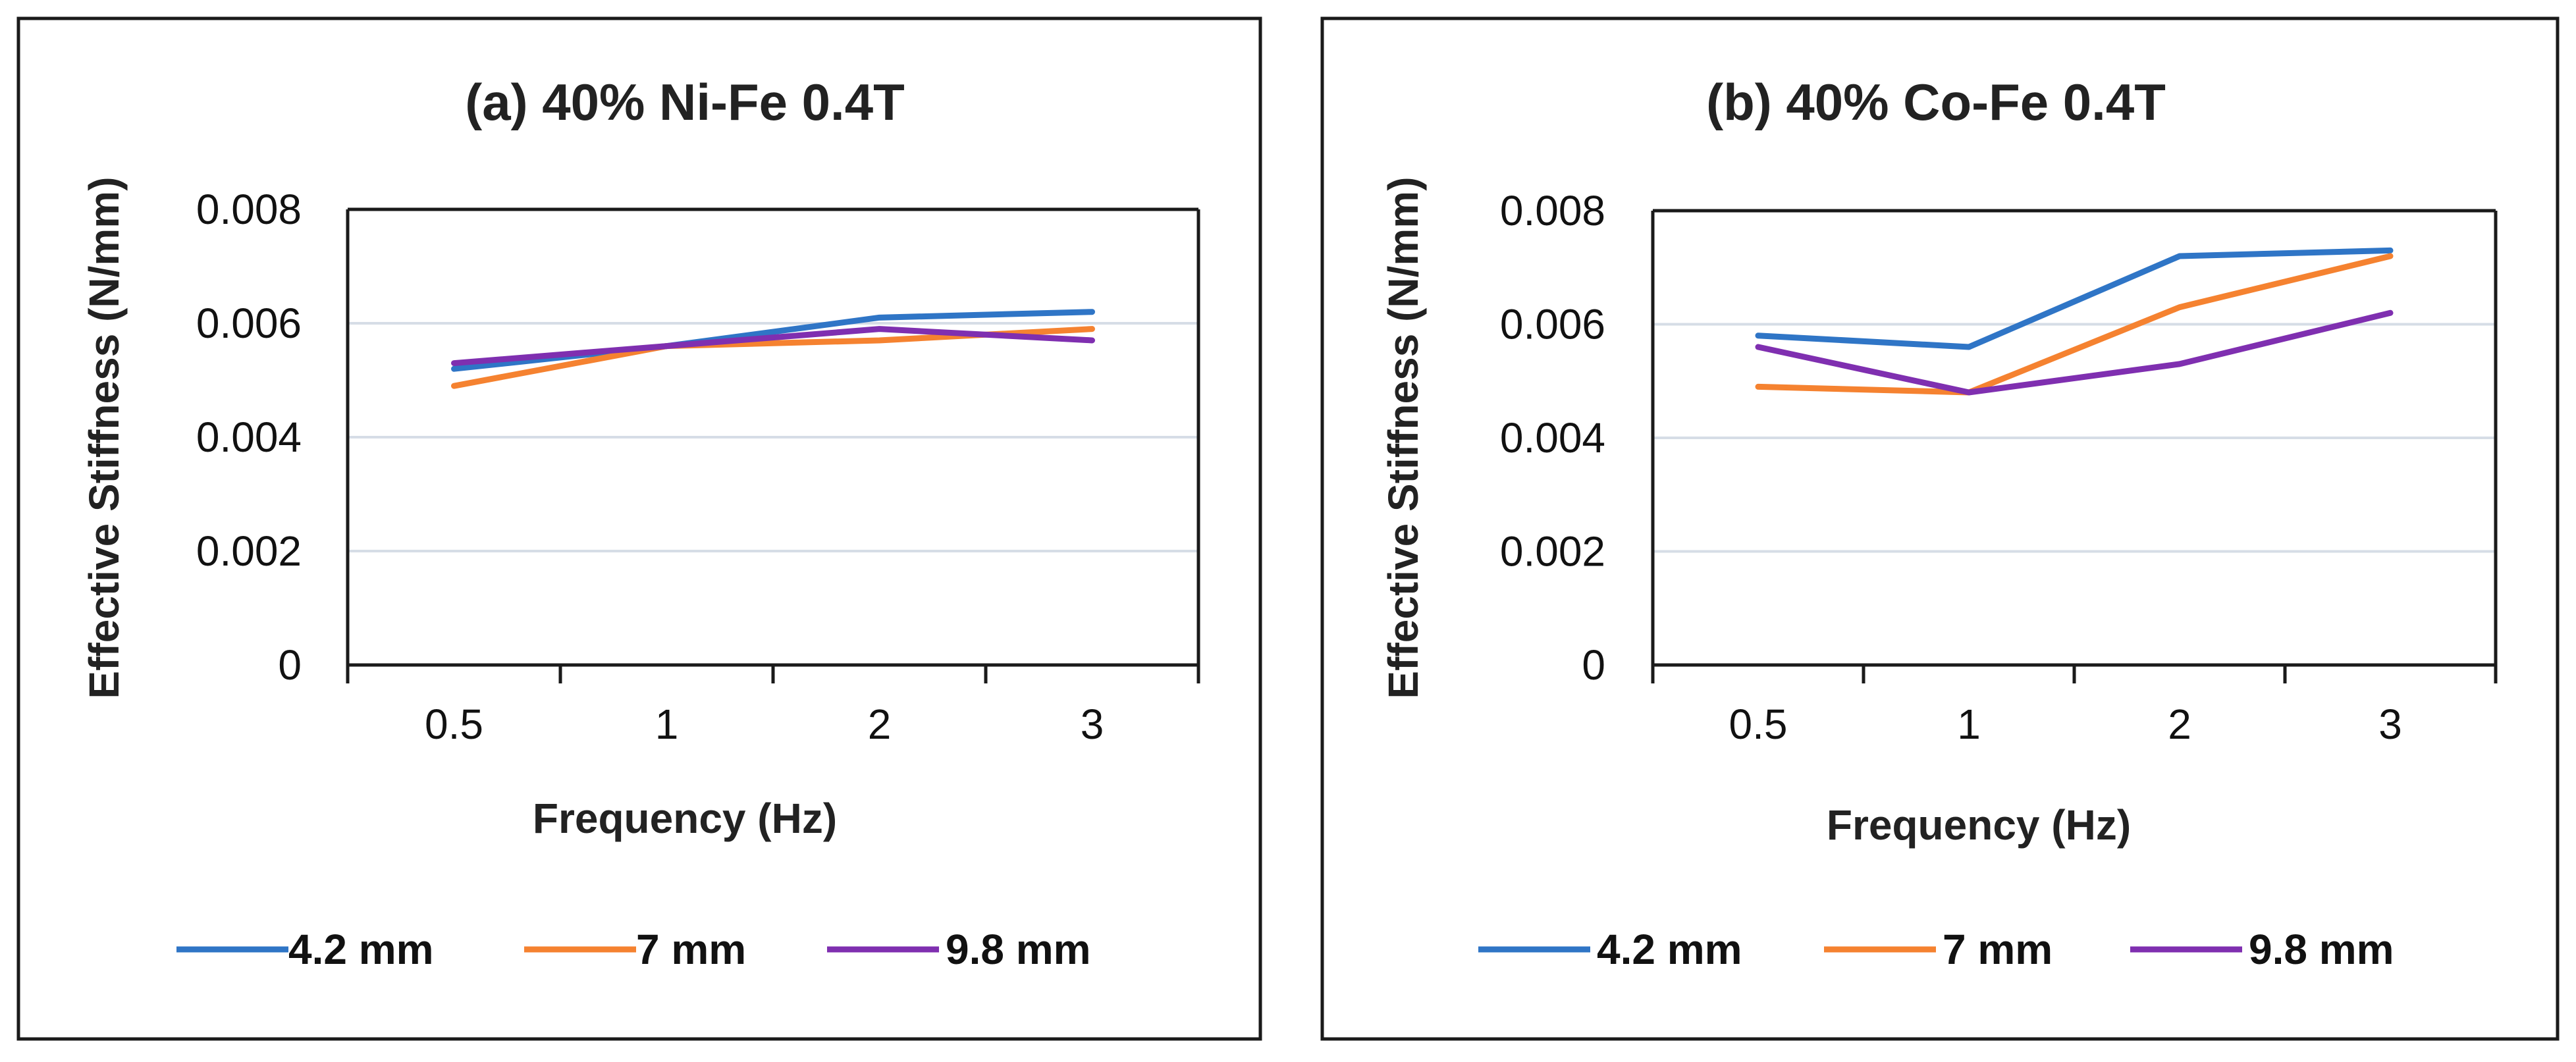 The width and height of the screenshot is (2576, 1062). I want to click on panel-b-y-tick-label: 0.004, so click(1552, 438).